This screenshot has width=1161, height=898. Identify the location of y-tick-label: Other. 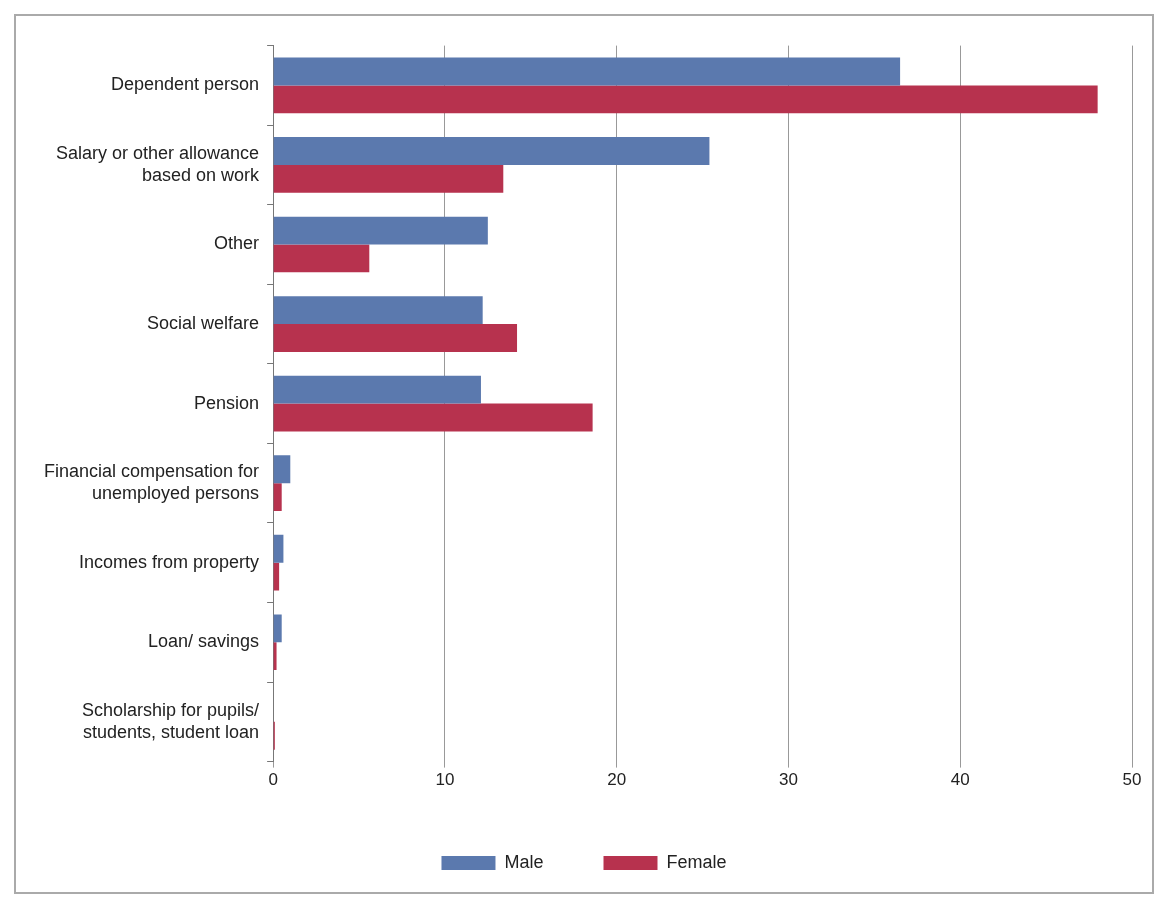
(237, 243).